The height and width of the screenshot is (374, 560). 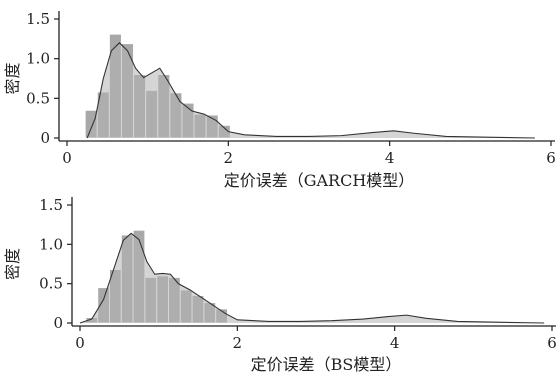 I want to click on x-axis-title: 定价误差（GARCH模型）, so click(x=319, y=180).